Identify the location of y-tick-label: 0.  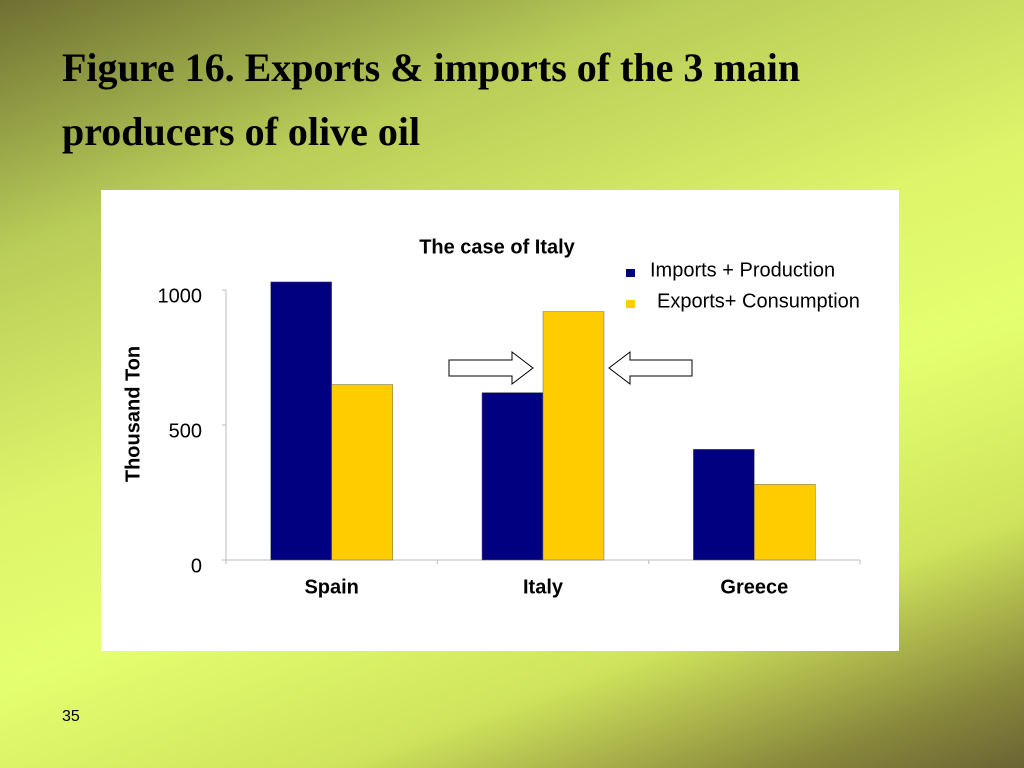
(196, 566).